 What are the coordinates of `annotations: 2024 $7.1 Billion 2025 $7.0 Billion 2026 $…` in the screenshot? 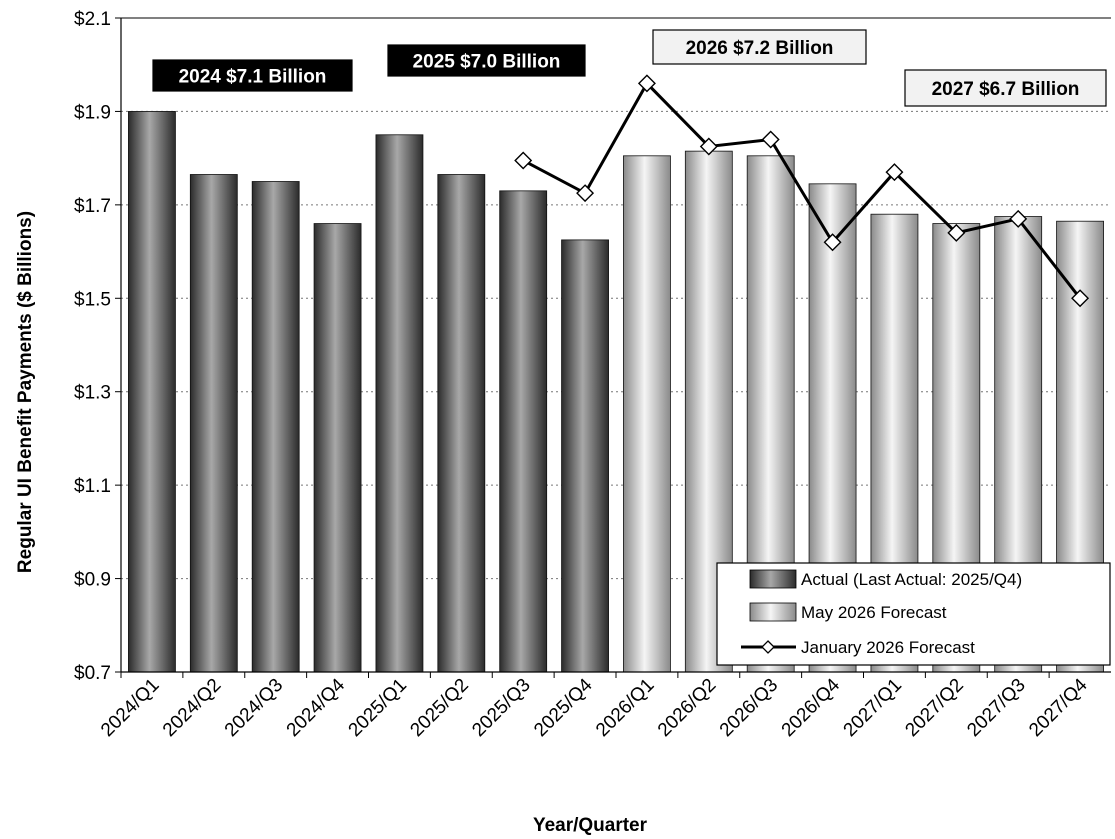 It's located at (629, 68).